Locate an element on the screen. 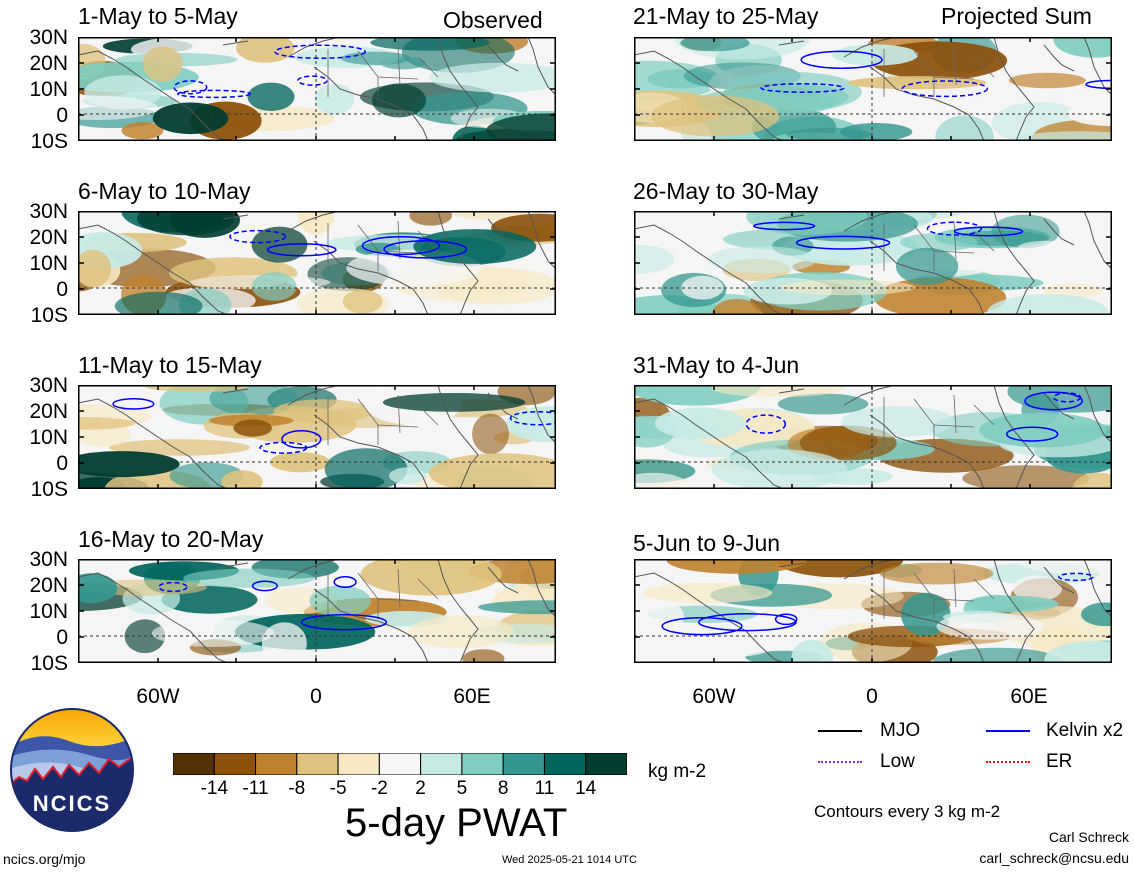 The height and width of the screenshot is (872, 1135). panel-title-1: 1-May to 5-May is located at coordinates (158, 16).